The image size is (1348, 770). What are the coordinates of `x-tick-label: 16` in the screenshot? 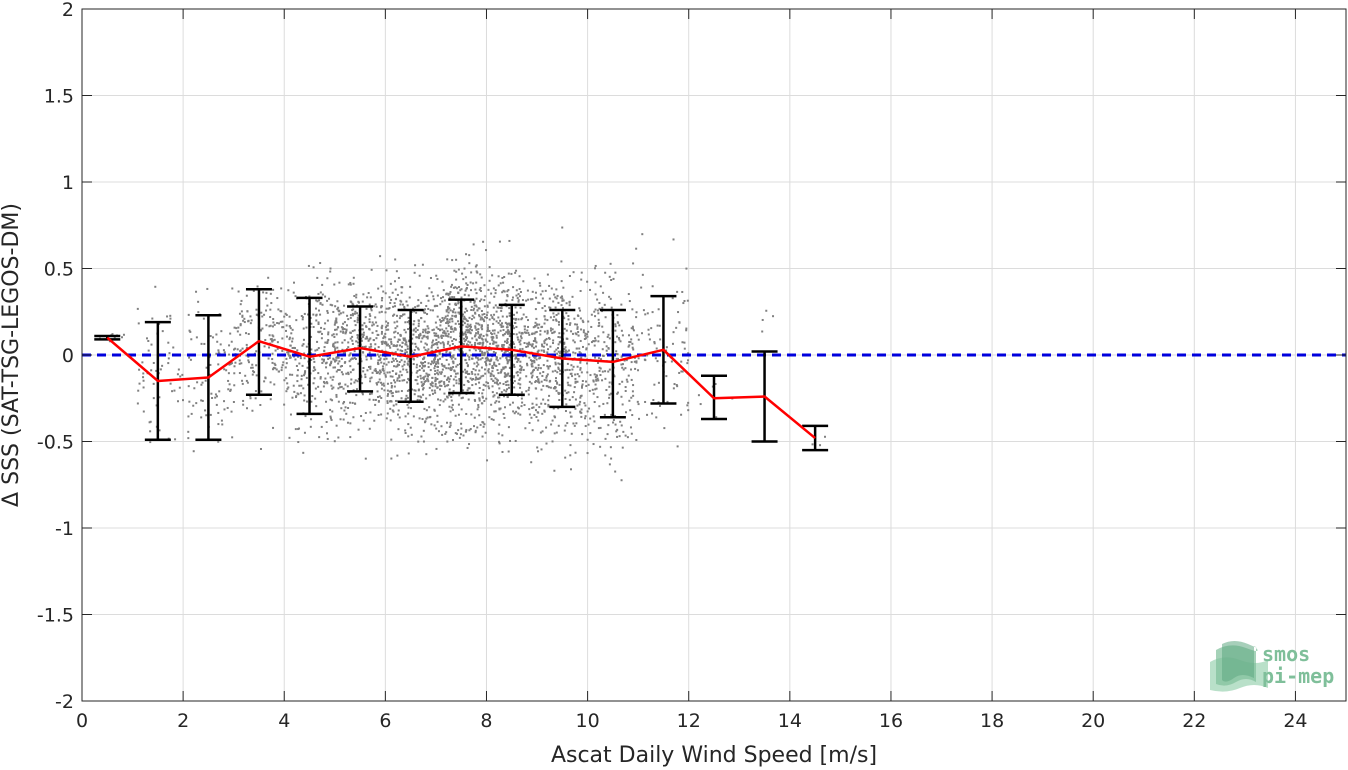 It's located at (891, 721).